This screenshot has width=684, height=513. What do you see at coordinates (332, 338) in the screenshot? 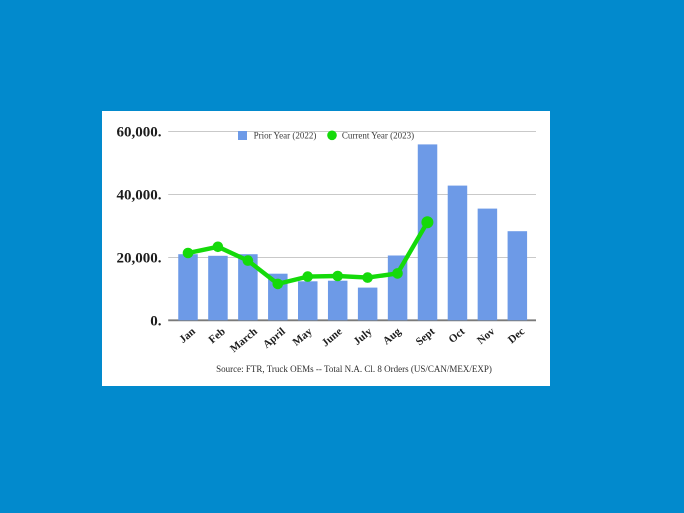
I see `svg-text: June` at bounding box center [332, 338].